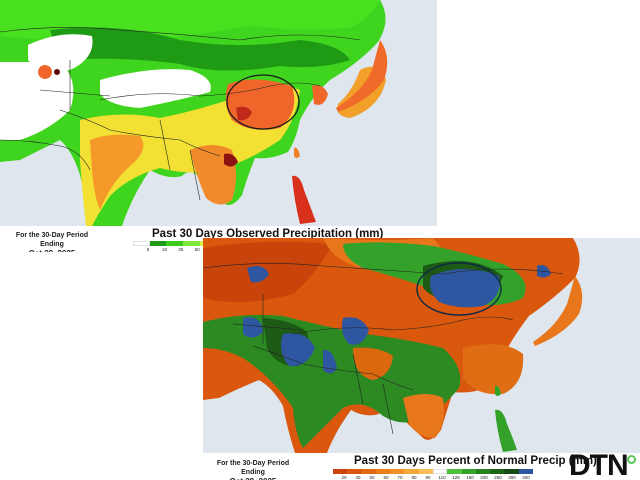 The image size is (640, 480). Describe the element at coordinates (358, 477) in the screenshot. I see `legend-tick: 40` at that location.